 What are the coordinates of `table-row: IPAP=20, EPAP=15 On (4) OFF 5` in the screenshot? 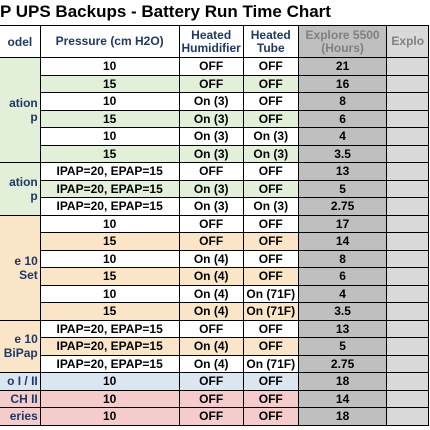 It's located at (214, 346).